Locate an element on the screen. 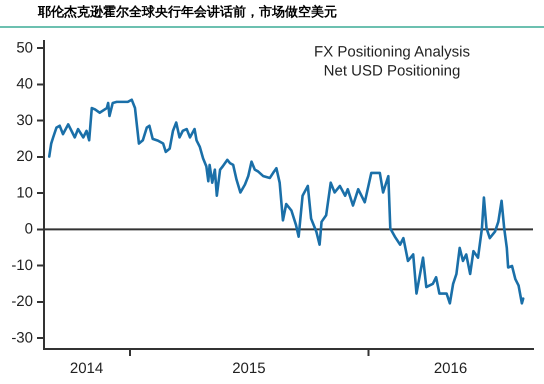 This screenshot has width=544, height=384. y-tick-label: -30 is located at coordinates (22, 337).